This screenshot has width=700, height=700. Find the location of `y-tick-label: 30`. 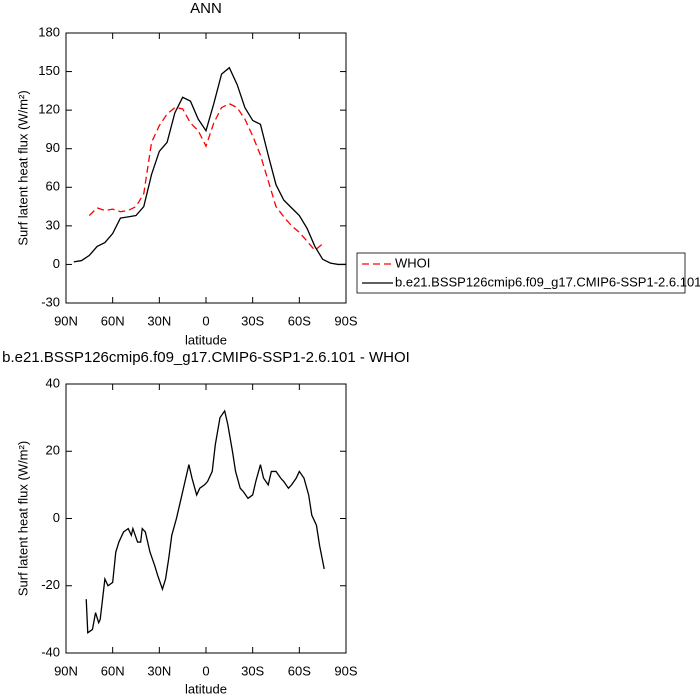

y-tick-label: 30 is located at coordinates (53, 224).